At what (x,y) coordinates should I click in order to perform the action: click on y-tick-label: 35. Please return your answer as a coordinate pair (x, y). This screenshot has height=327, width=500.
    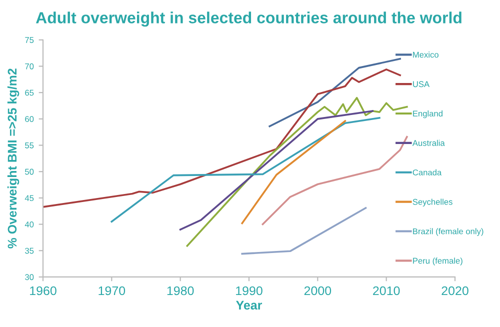
    Looking at the image, I should click on (29, 251).